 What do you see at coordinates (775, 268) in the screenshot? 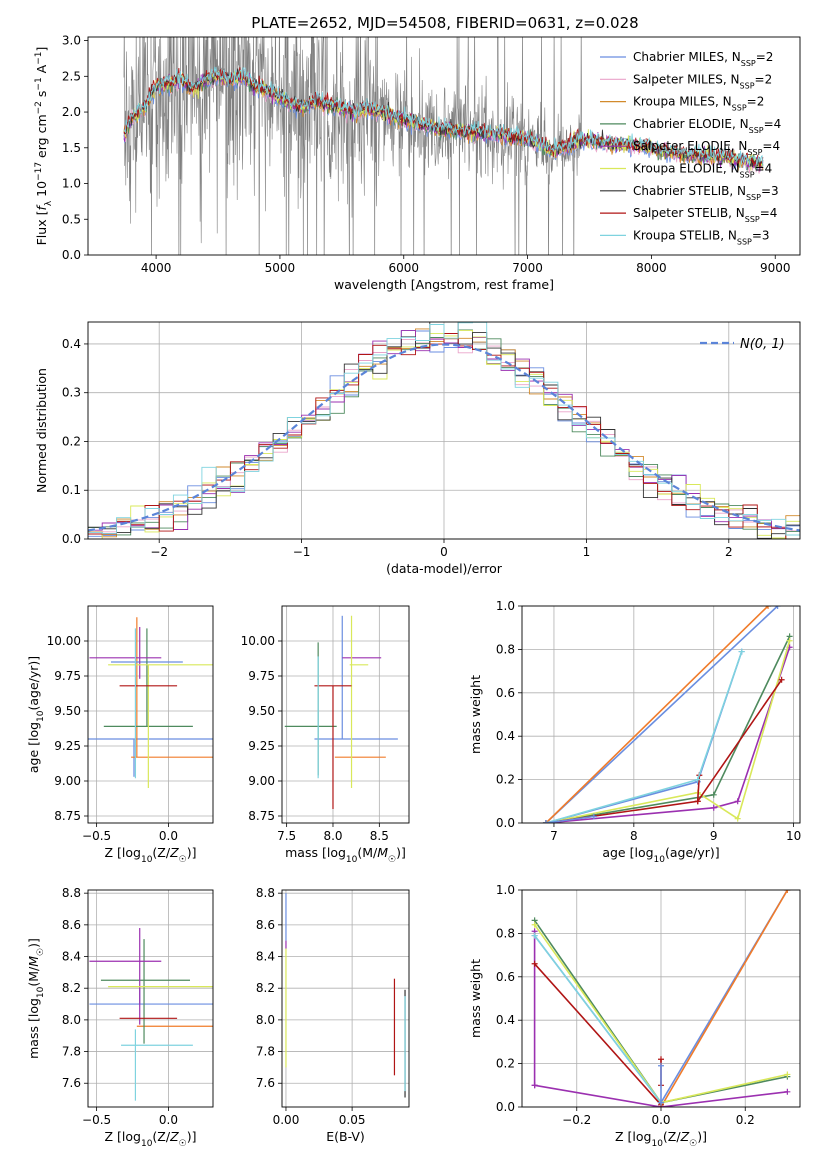
I see `x-tick-label: 9000` at bounding box center [775, 268].